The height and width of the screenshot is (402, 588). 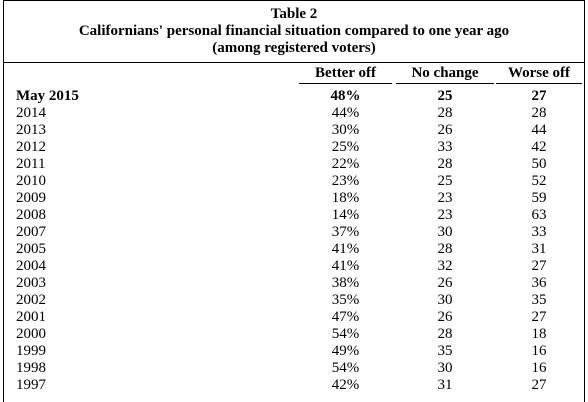 I want to click on row-better-off-cell: 38%, so click(x=345, y=283).